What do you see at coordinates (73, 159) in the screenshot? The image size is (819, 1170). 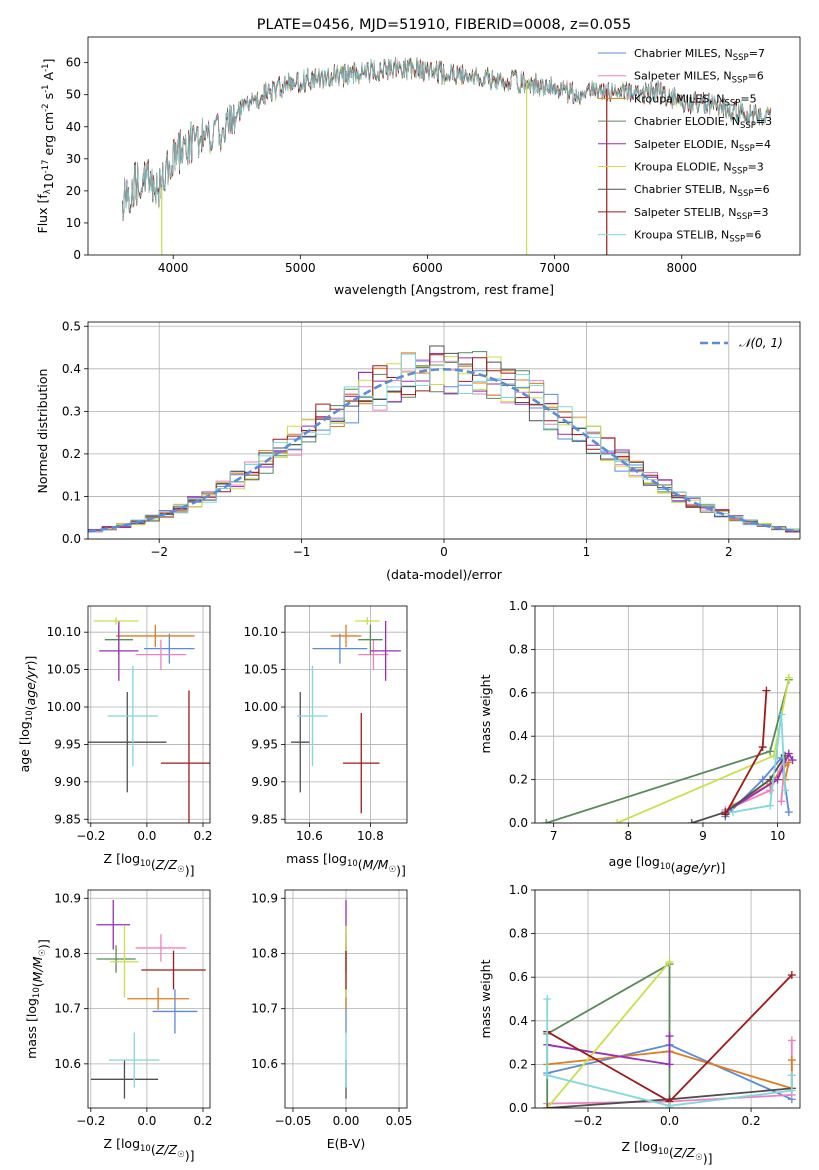 I see `y-tick-label: 30` at bounding box center [73, 159].